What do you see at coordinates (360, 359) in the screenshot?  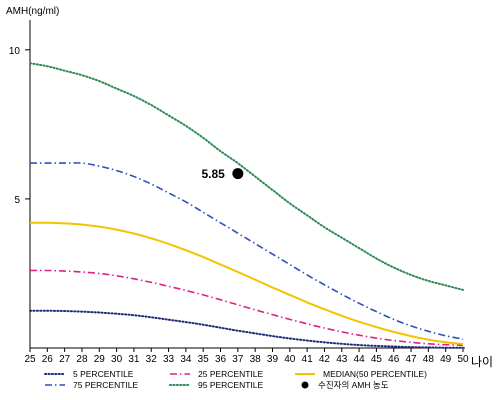 I see `x-tick-label: 44` at bounding box center [360, 359].